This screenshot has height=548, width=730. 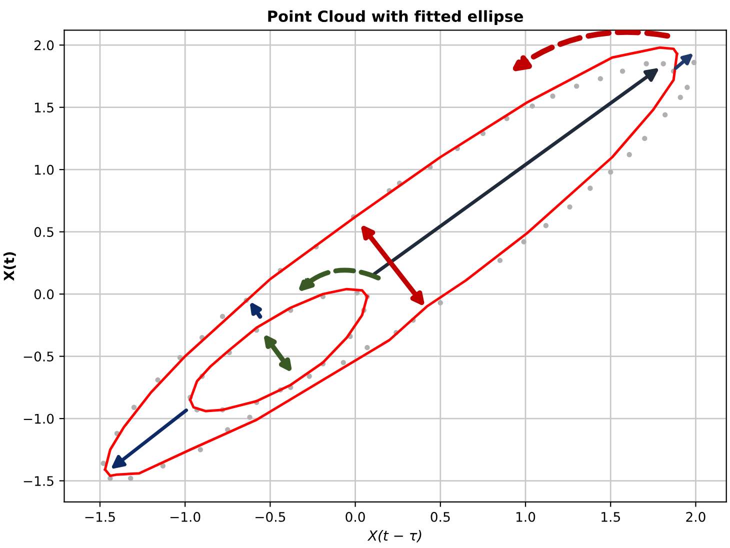 I want to click on y-tick-label: 1.5, so click(x=44, y=107).